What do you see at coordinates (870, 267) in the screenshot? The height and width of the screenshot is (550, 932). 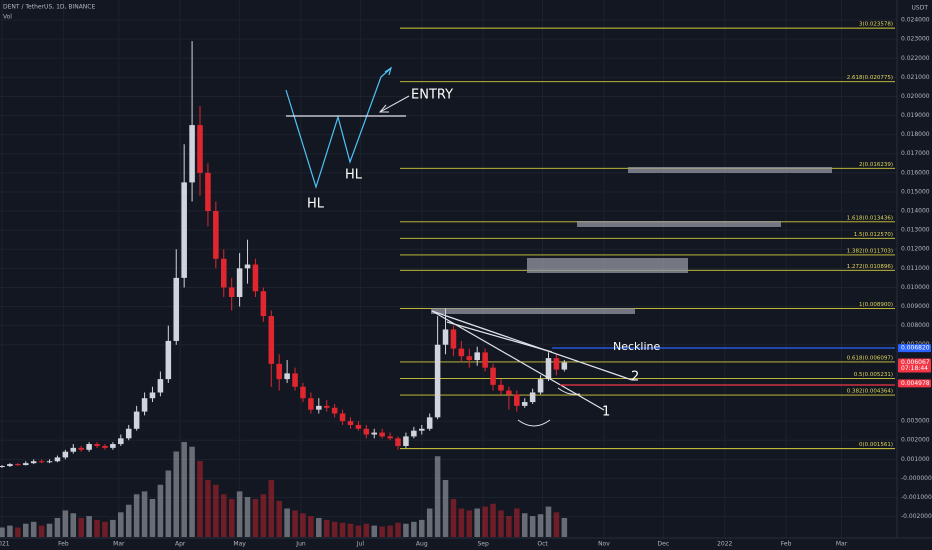 I see `fib-label: 1.272(0.010896)` at bounding box center [870, 267].